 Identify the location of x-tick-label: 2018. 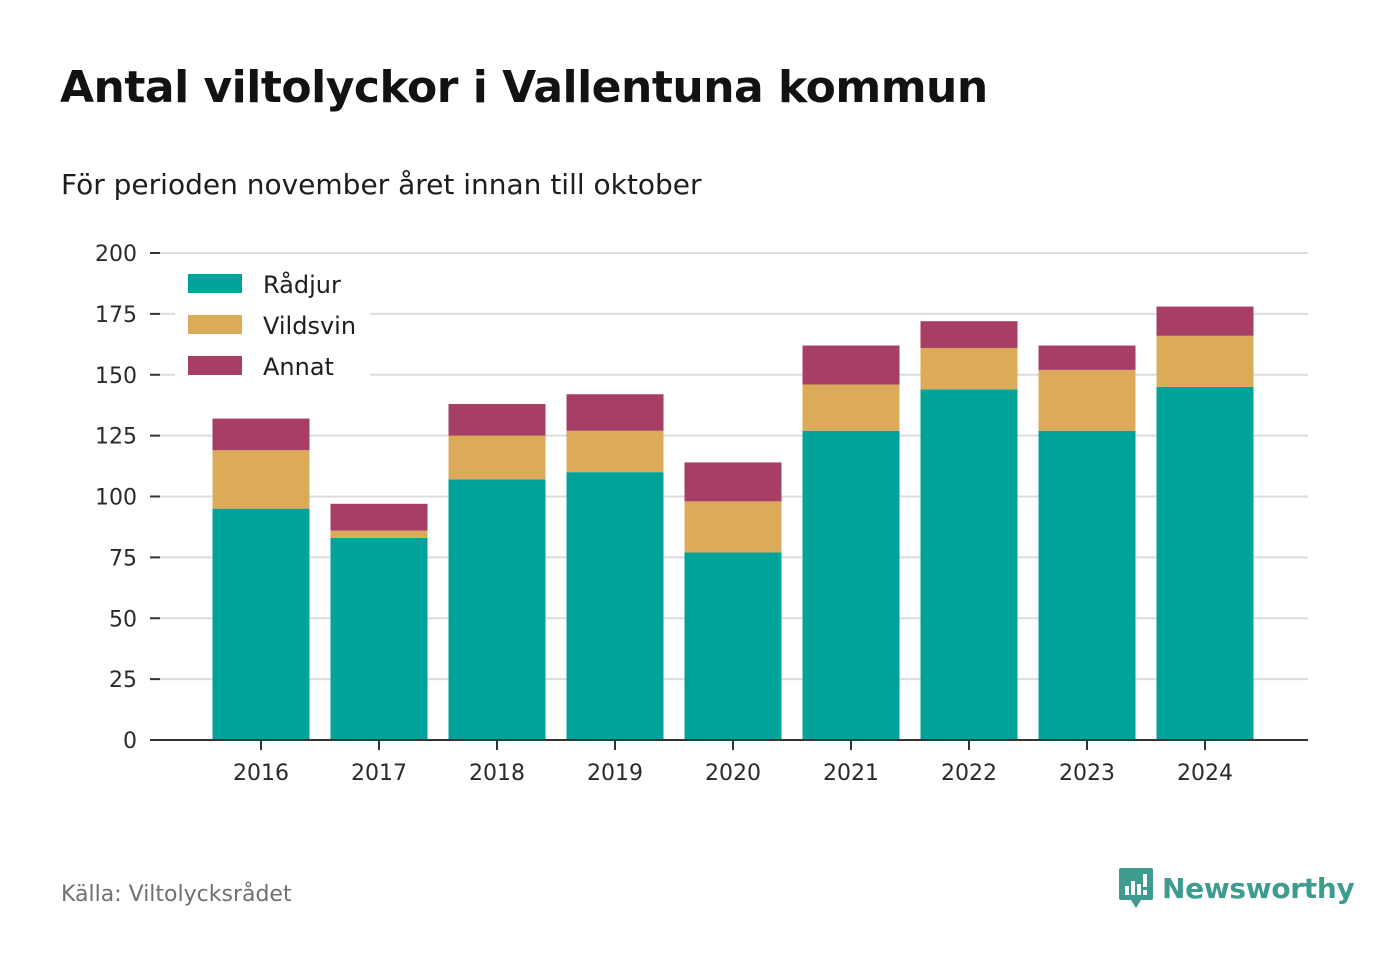
(497, 773).